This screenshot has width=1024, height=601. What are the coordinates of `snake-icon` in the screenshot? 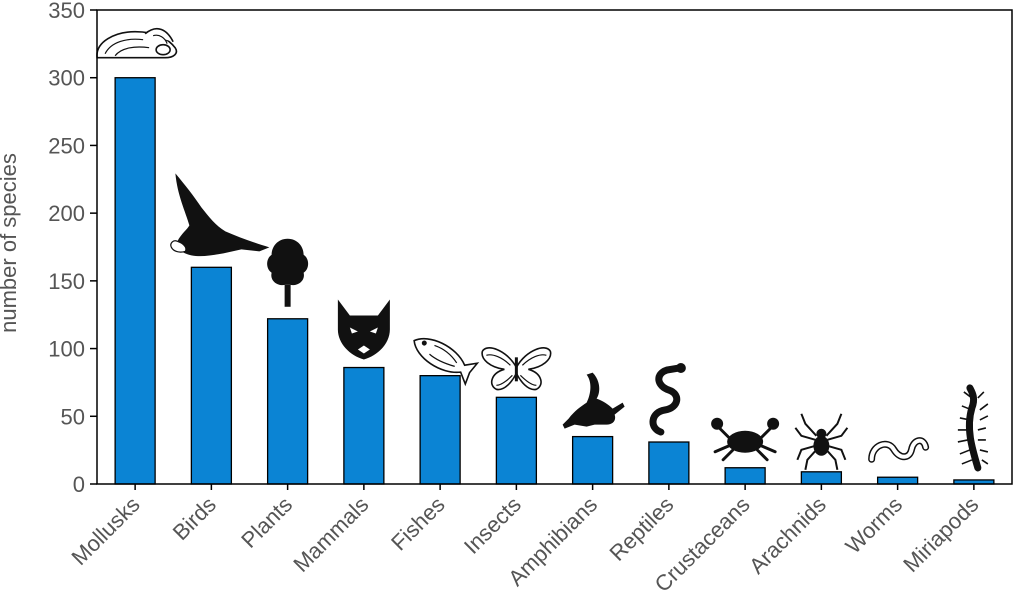 It's located at (667, 399).